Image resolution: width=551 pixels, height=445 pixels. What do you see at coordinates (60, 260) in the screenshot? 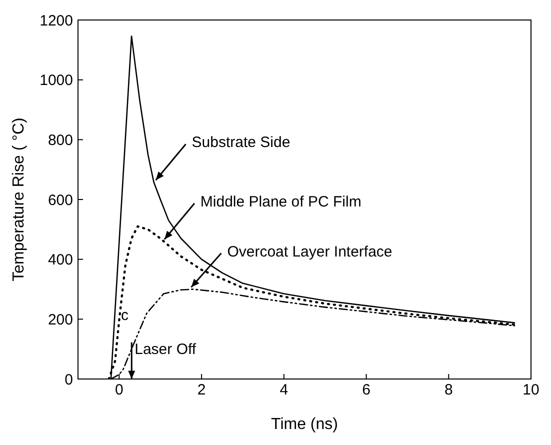
I see `y-tick-label: 400` at bounding box center [60, 260].